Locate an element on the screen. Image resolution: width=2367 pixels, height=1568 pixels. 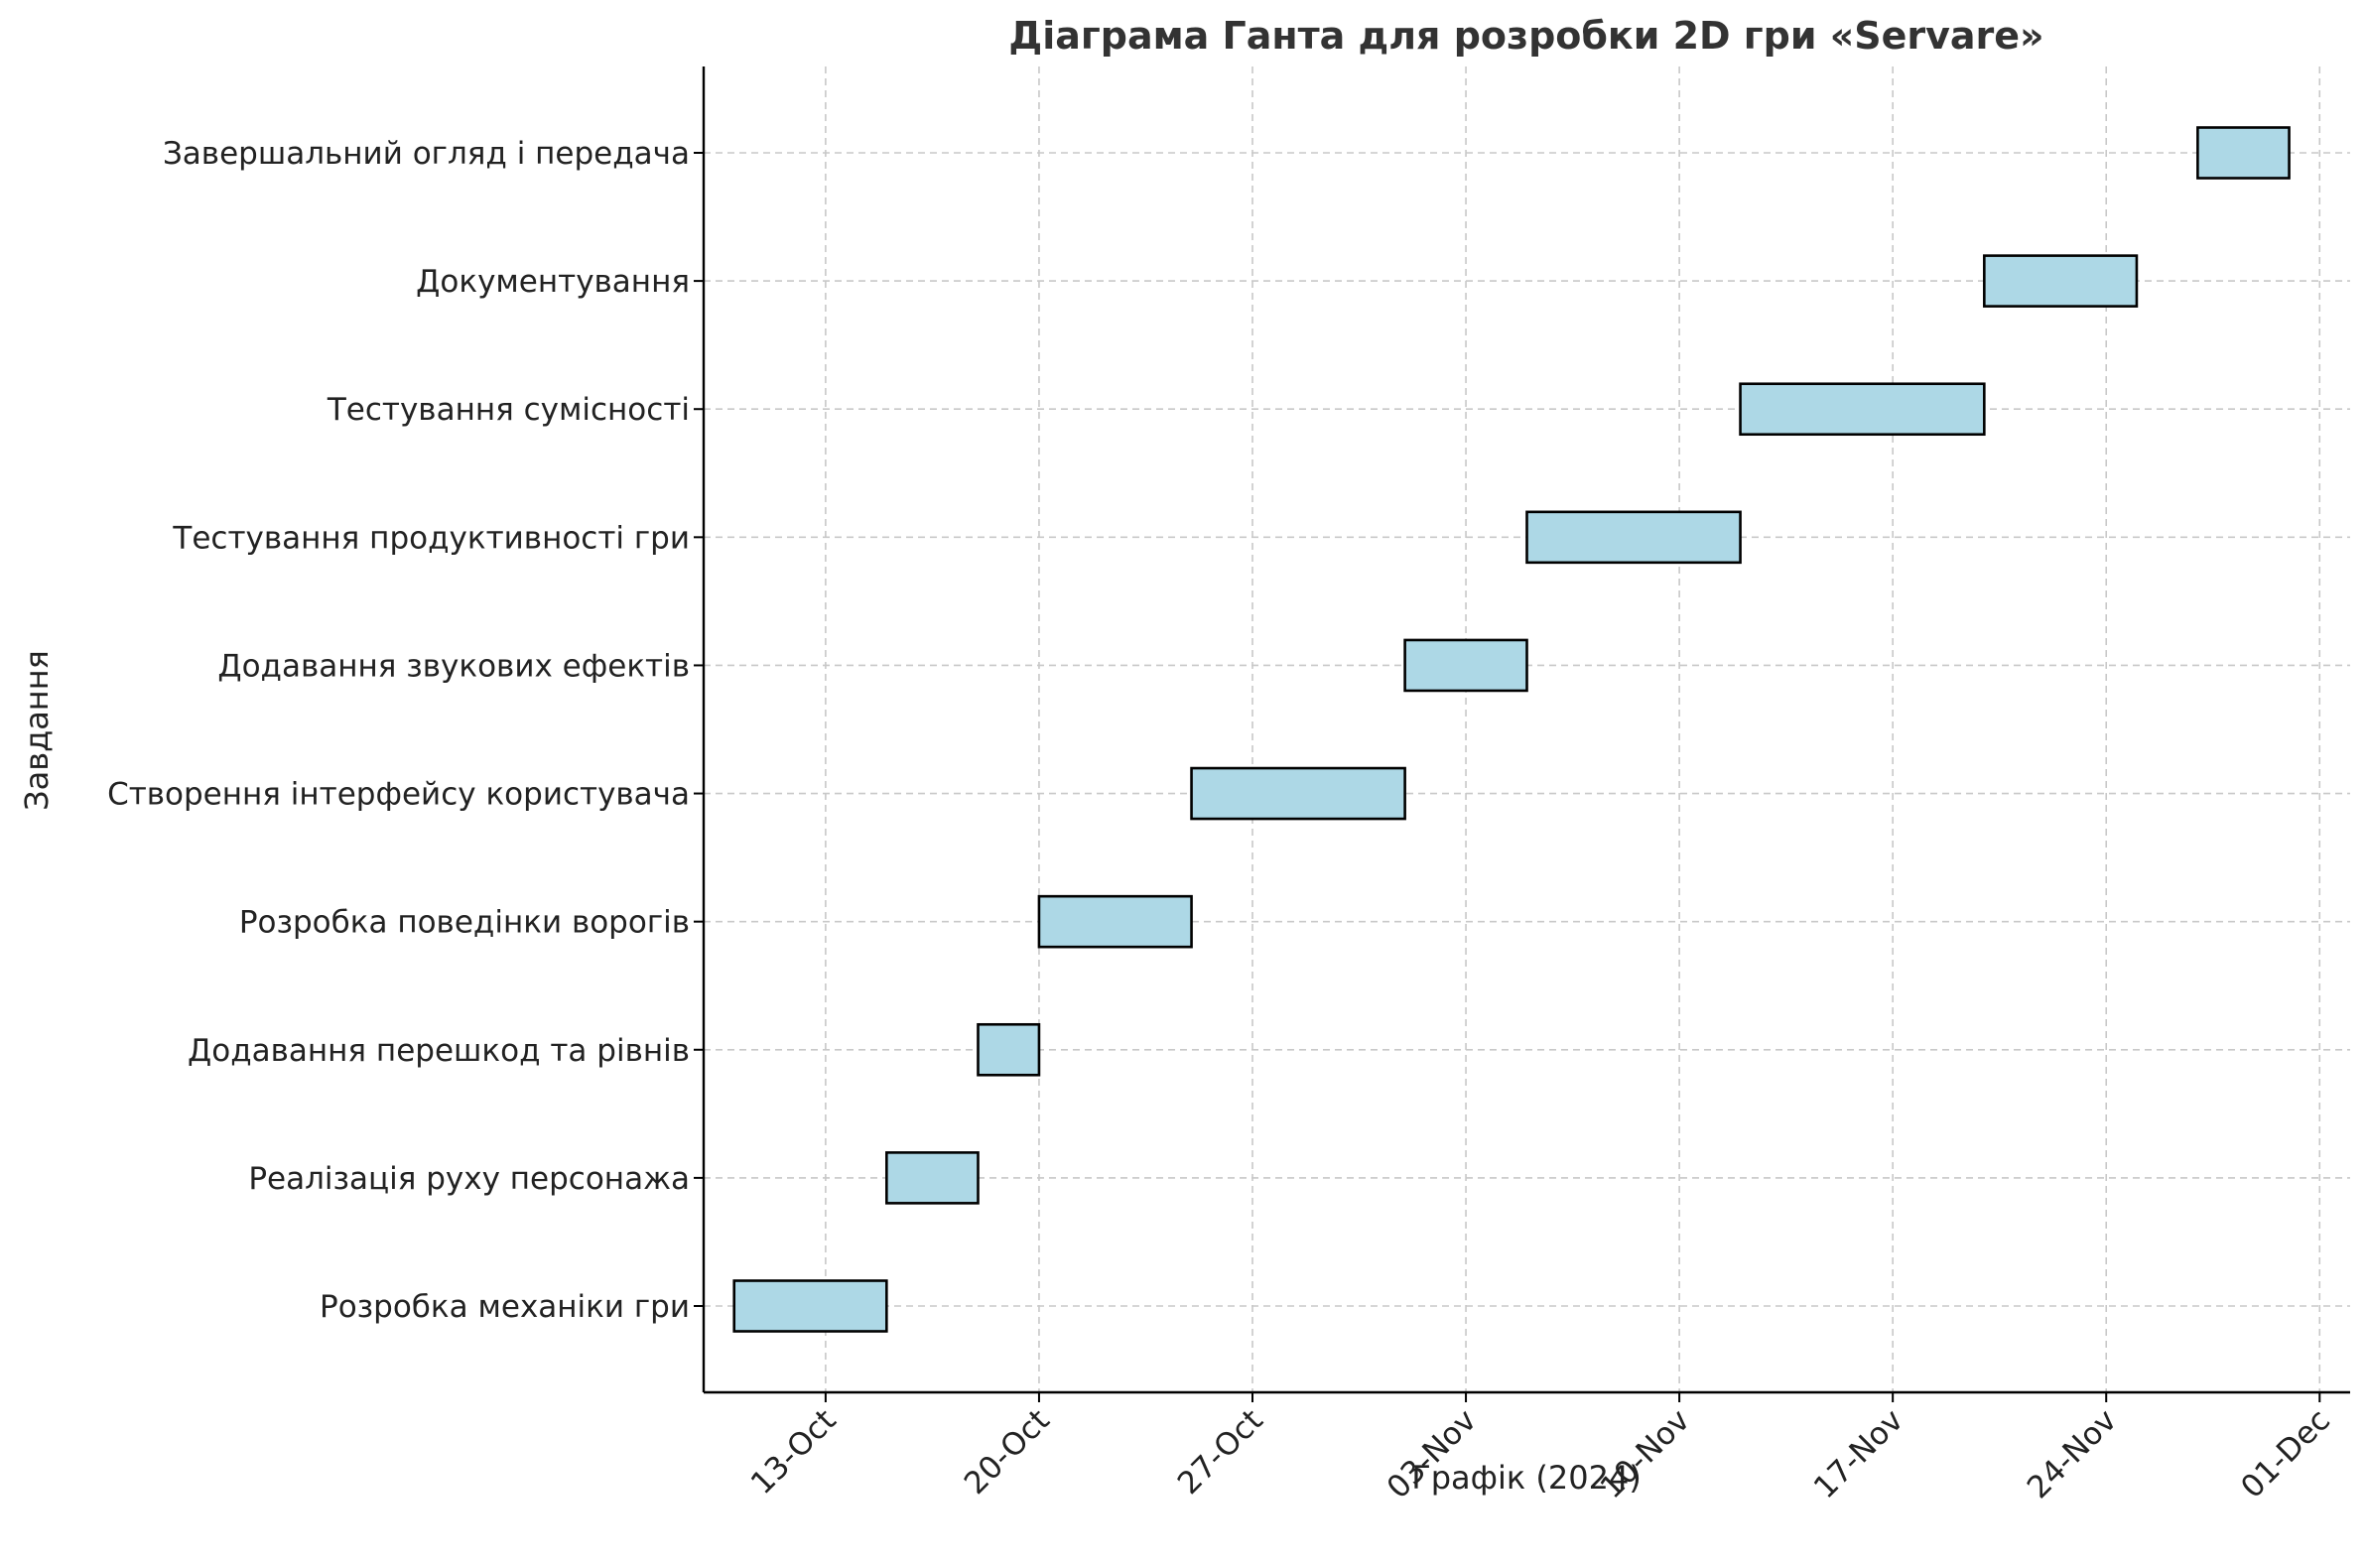
x-tick-label: 24-Nov is located at coordinates (2072, 1453).